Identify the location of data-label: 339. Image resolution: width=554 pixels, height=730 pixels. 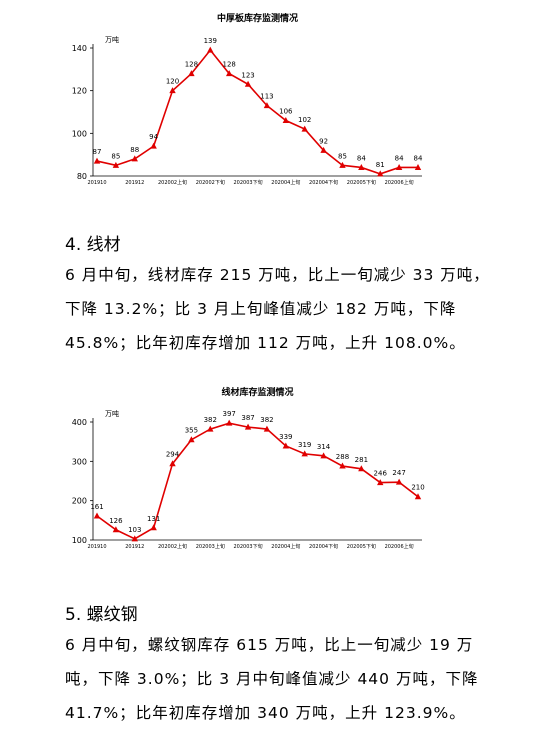
(285, 437).